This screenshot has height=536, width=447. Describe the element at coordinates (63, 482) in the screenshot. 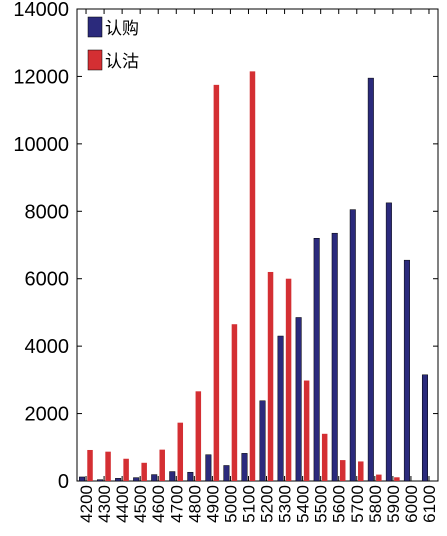

I see `y-tick-label: 0` at that location.